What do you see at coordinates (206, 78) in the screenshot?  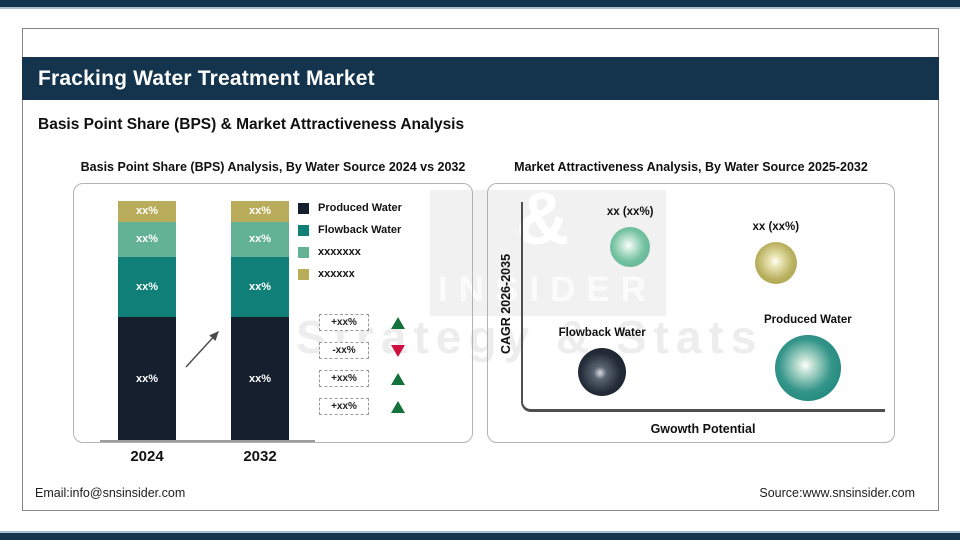 I see `page-title: Fracking Water Treatment Market` at bounding box center [206, 78].